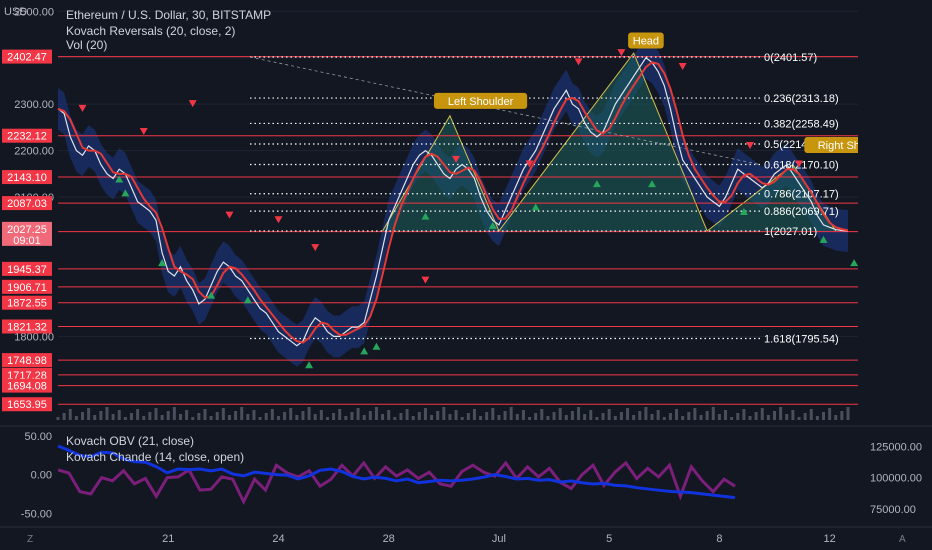 The height and width of the screenshot is (550, 932). Describe the element at coordinates (27, 288) in the screenshot. I see `level-label: 1906.71` at that location.